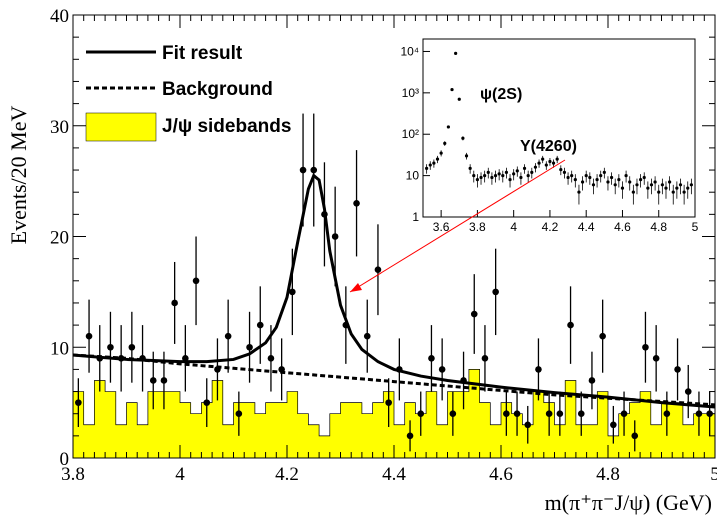 This screenshot has width=717, height=517. What do you see at coordinates (59, 348) in the screenshot?
I see `y-tick-label: 10` at bounding box center [59, 348].